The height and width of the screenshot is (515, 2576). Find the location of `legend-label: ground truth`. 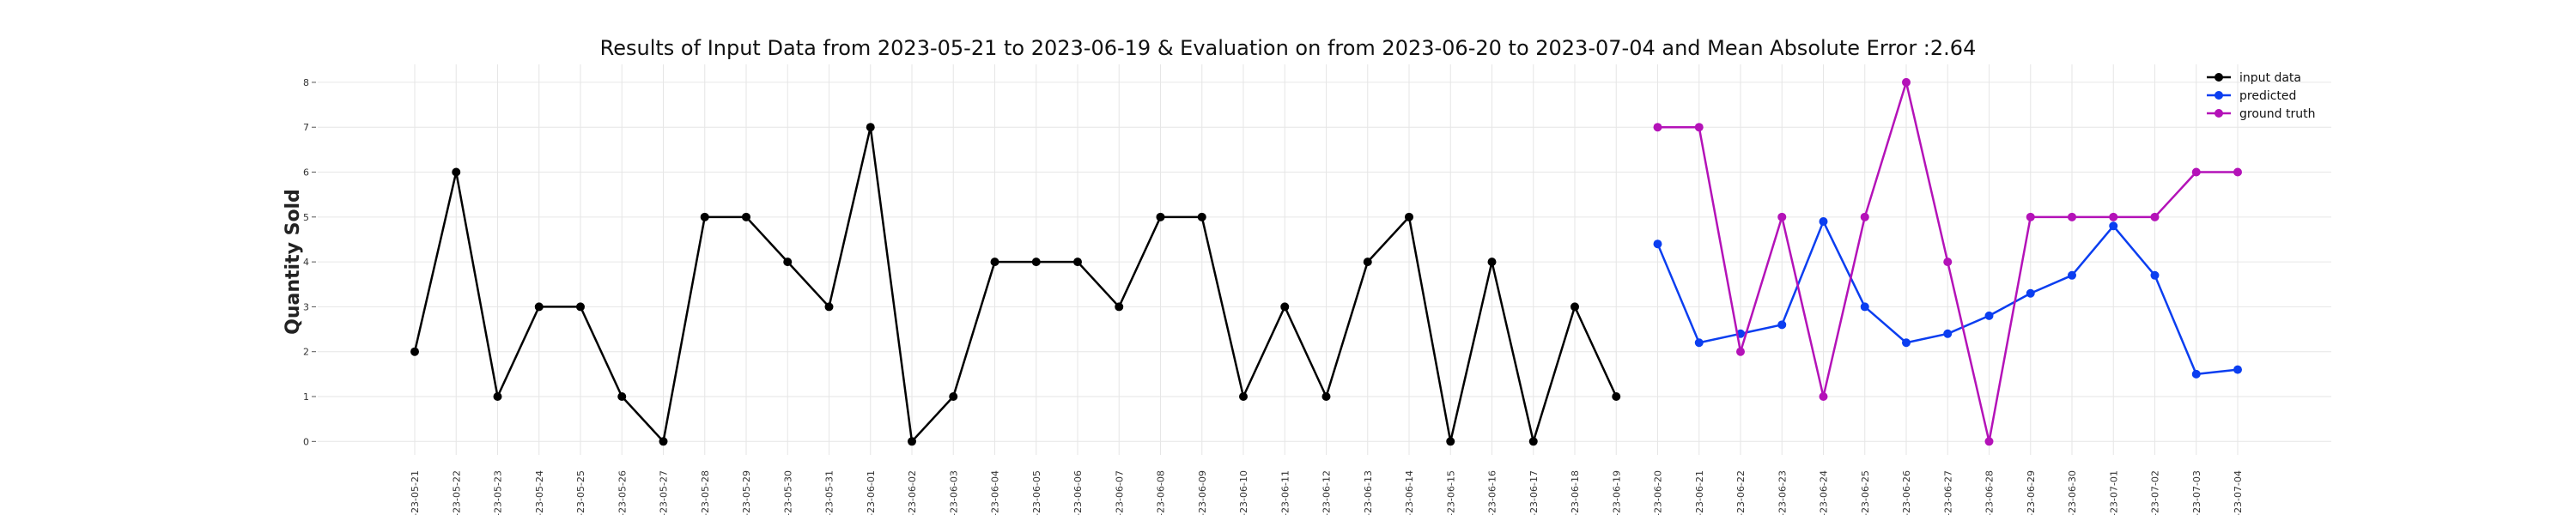

legend-label: ground truth is located at coordinates (2277, 114).